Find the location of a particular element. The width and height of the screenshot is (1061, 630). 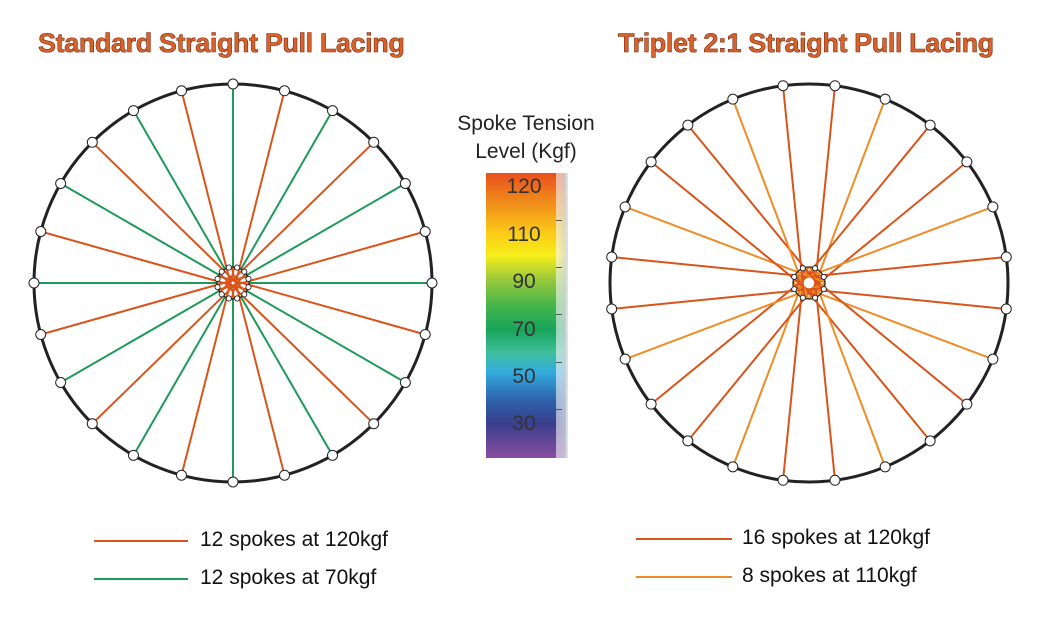

legend-swatch-green is located at coordinates (141, 579).